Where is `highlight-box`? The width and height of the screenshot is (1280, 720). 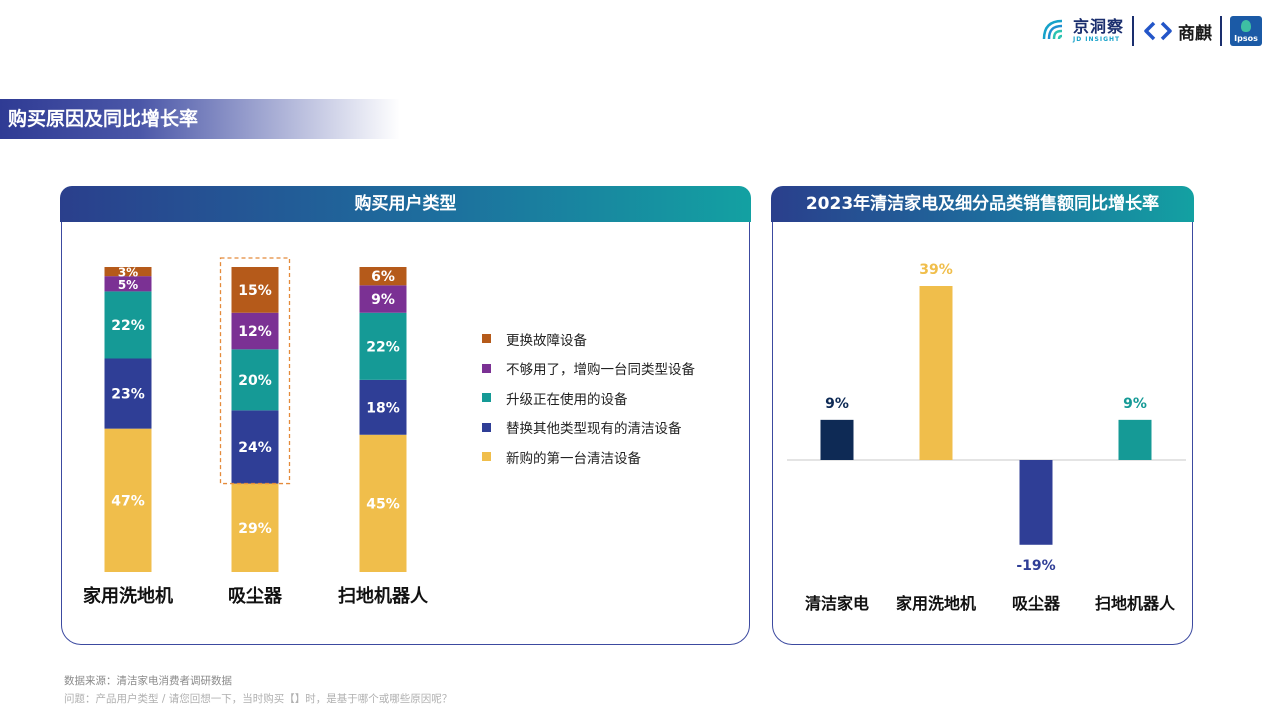 highlight-box is located at coordinates (255, 371).